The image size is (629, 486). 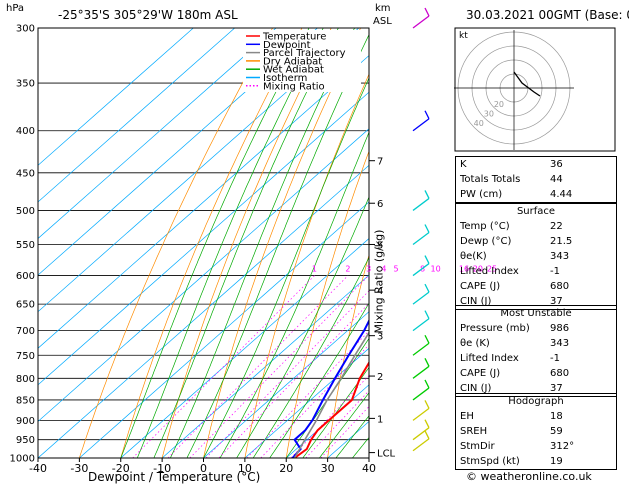 I want to click on index-row: Totals Totals 44, so click(x=536, y=179).